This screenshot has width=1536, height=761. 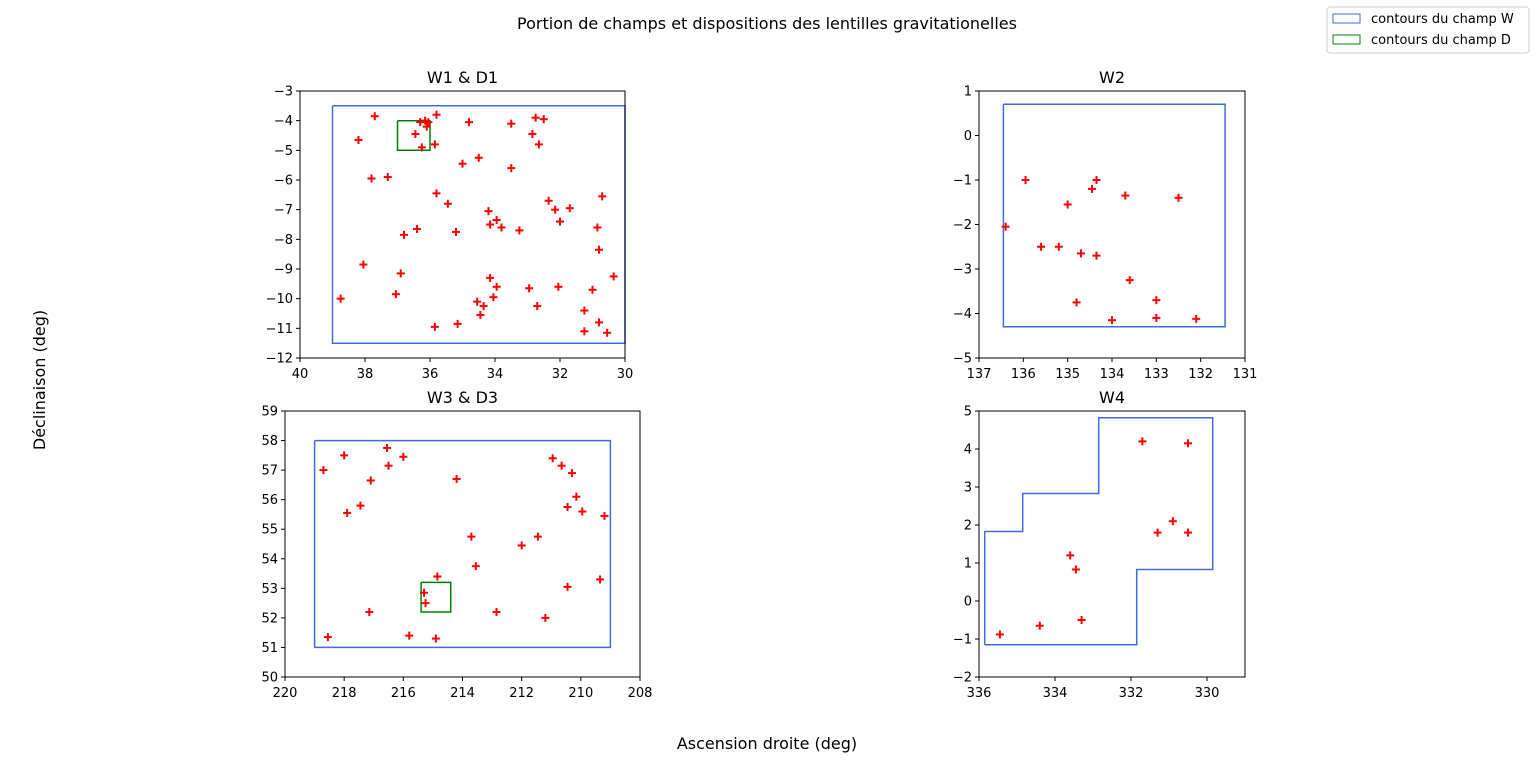 I want to click on y-tick-label: −3, so click(x=962, y=270).